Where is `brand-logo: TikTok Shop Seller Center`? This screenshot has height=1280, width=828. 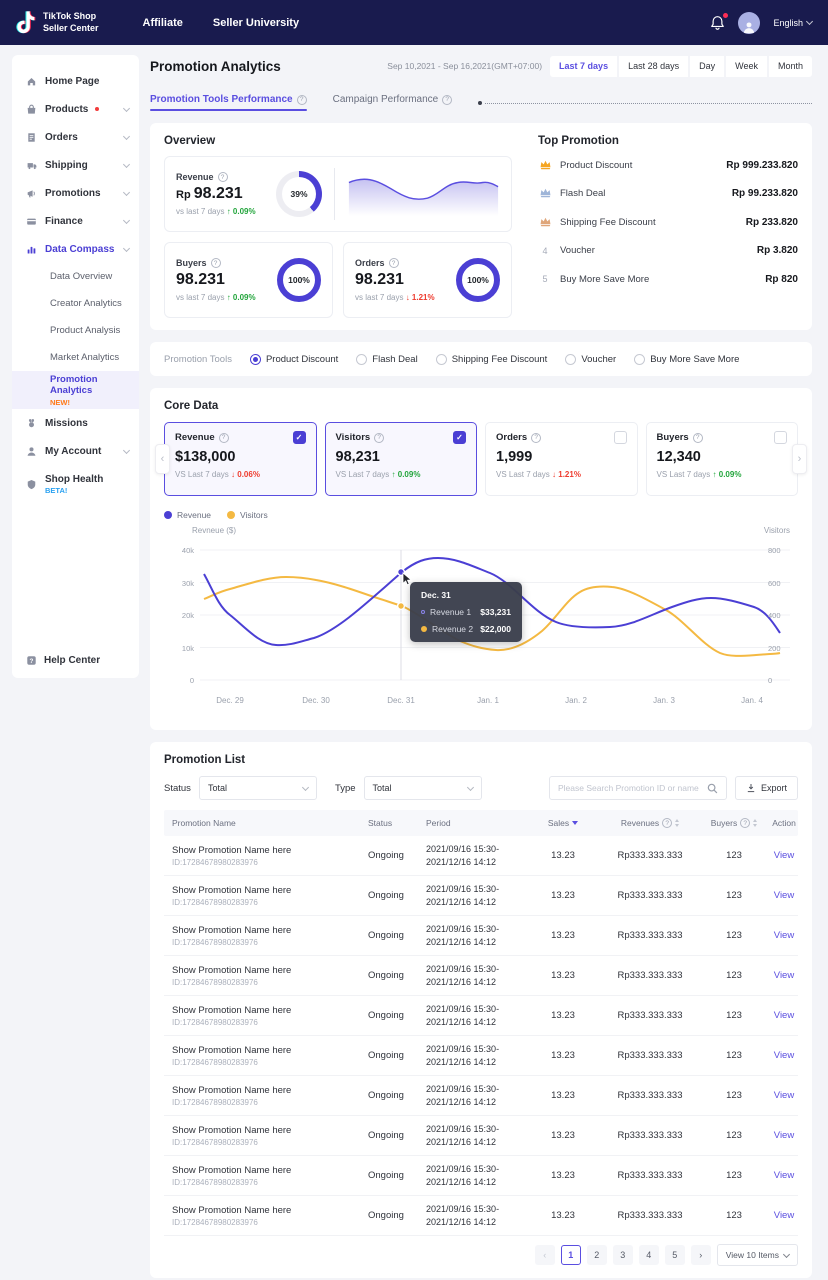
brand-logo: TikTok Shop Seller Center is located at coordinates (57, 23).